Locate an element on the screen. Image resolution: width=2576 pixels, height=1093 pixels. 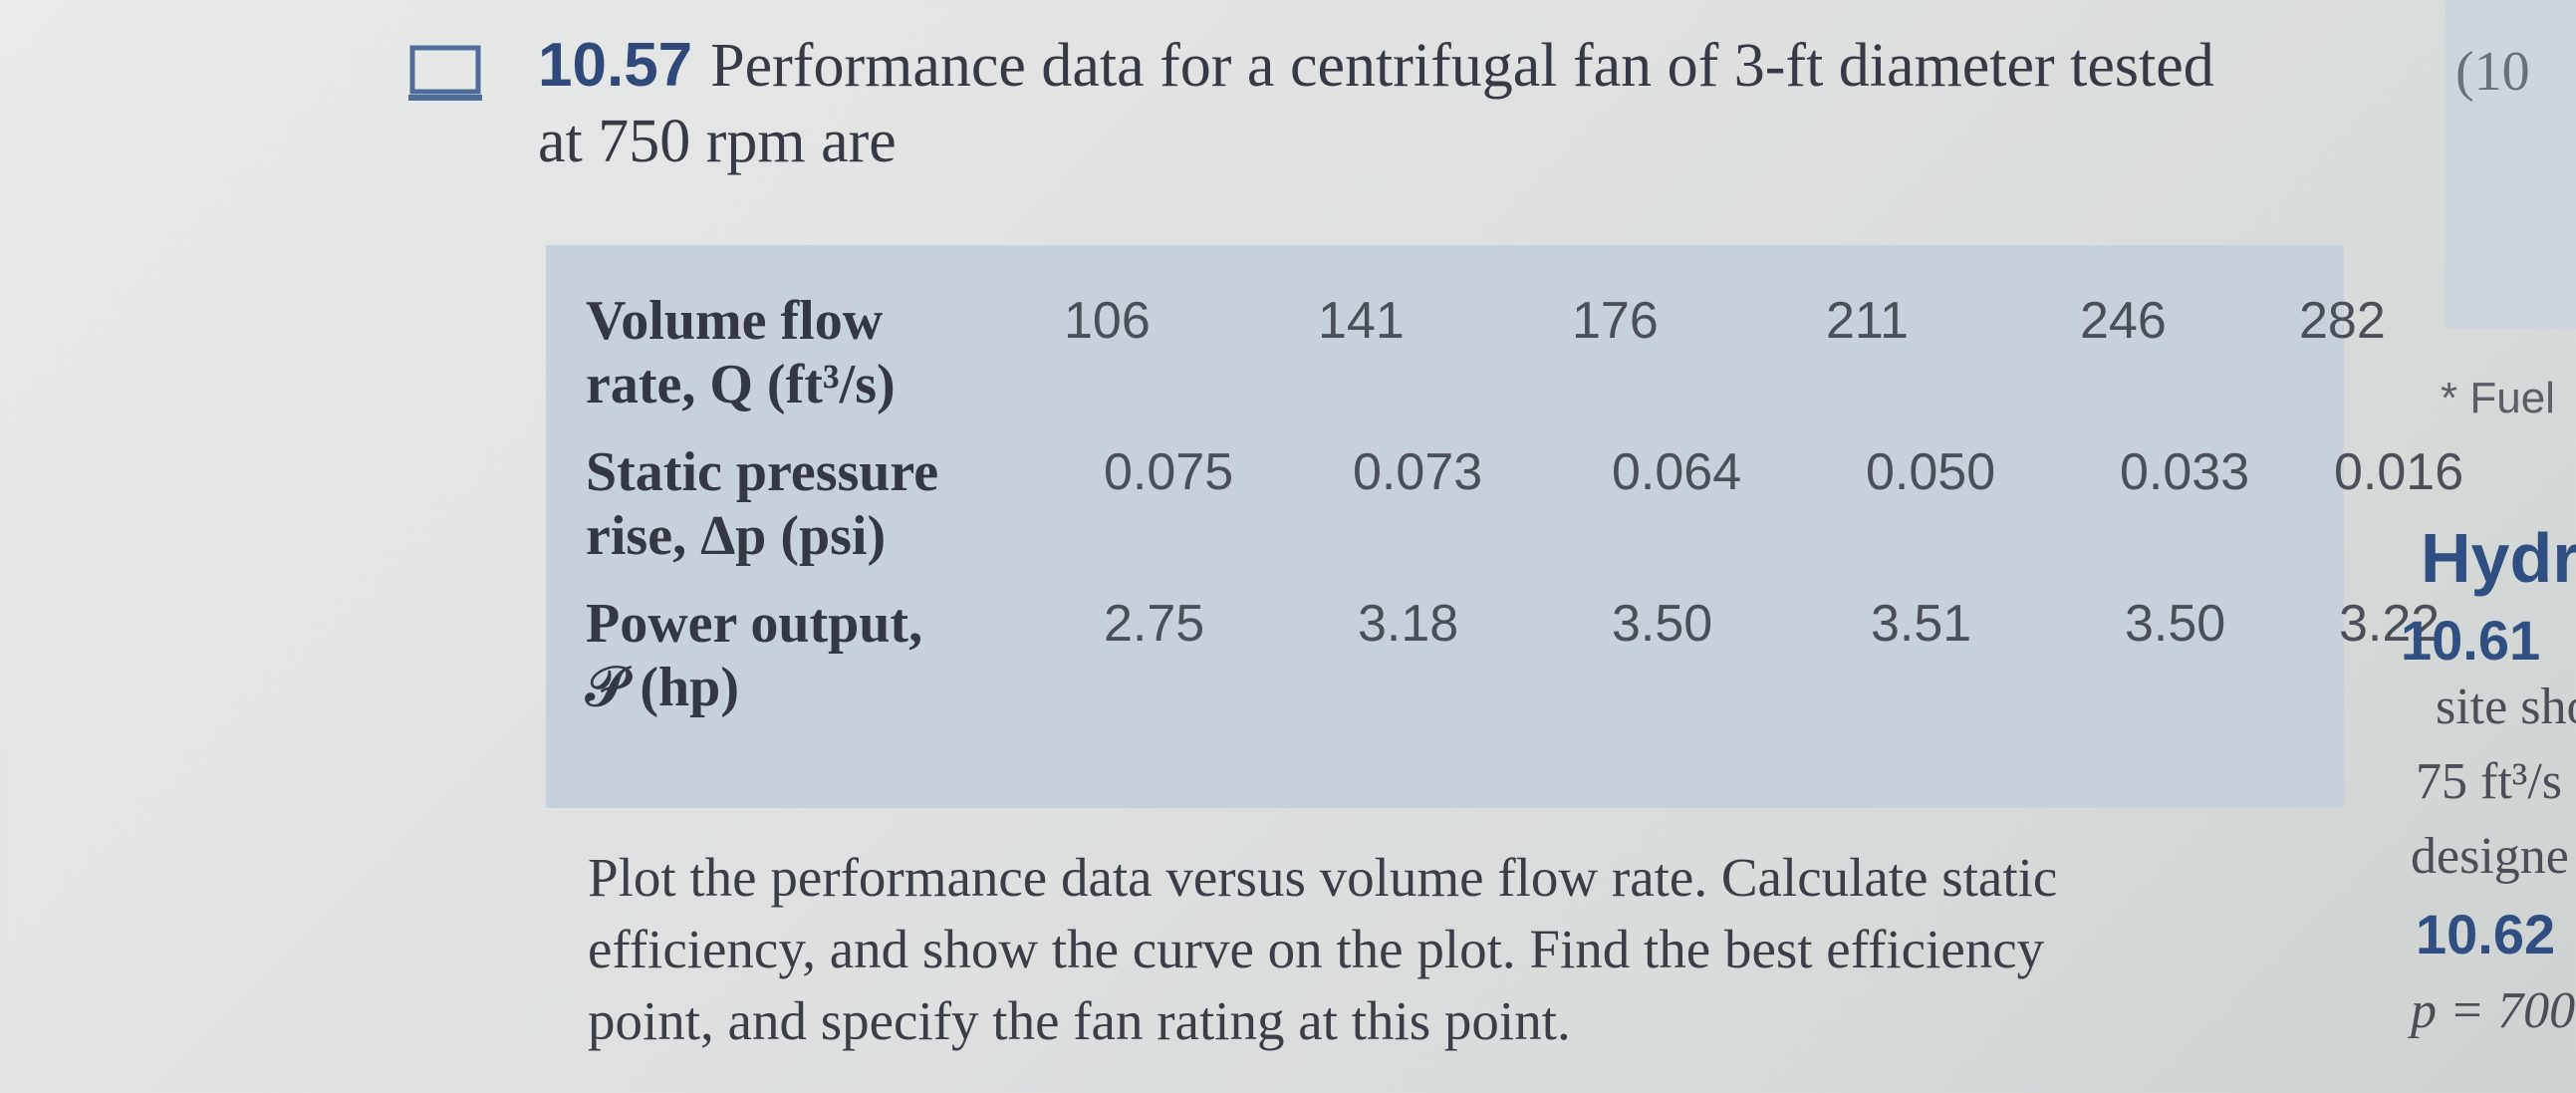
right-column-shaded-box is located at coordinates (2511, 164).